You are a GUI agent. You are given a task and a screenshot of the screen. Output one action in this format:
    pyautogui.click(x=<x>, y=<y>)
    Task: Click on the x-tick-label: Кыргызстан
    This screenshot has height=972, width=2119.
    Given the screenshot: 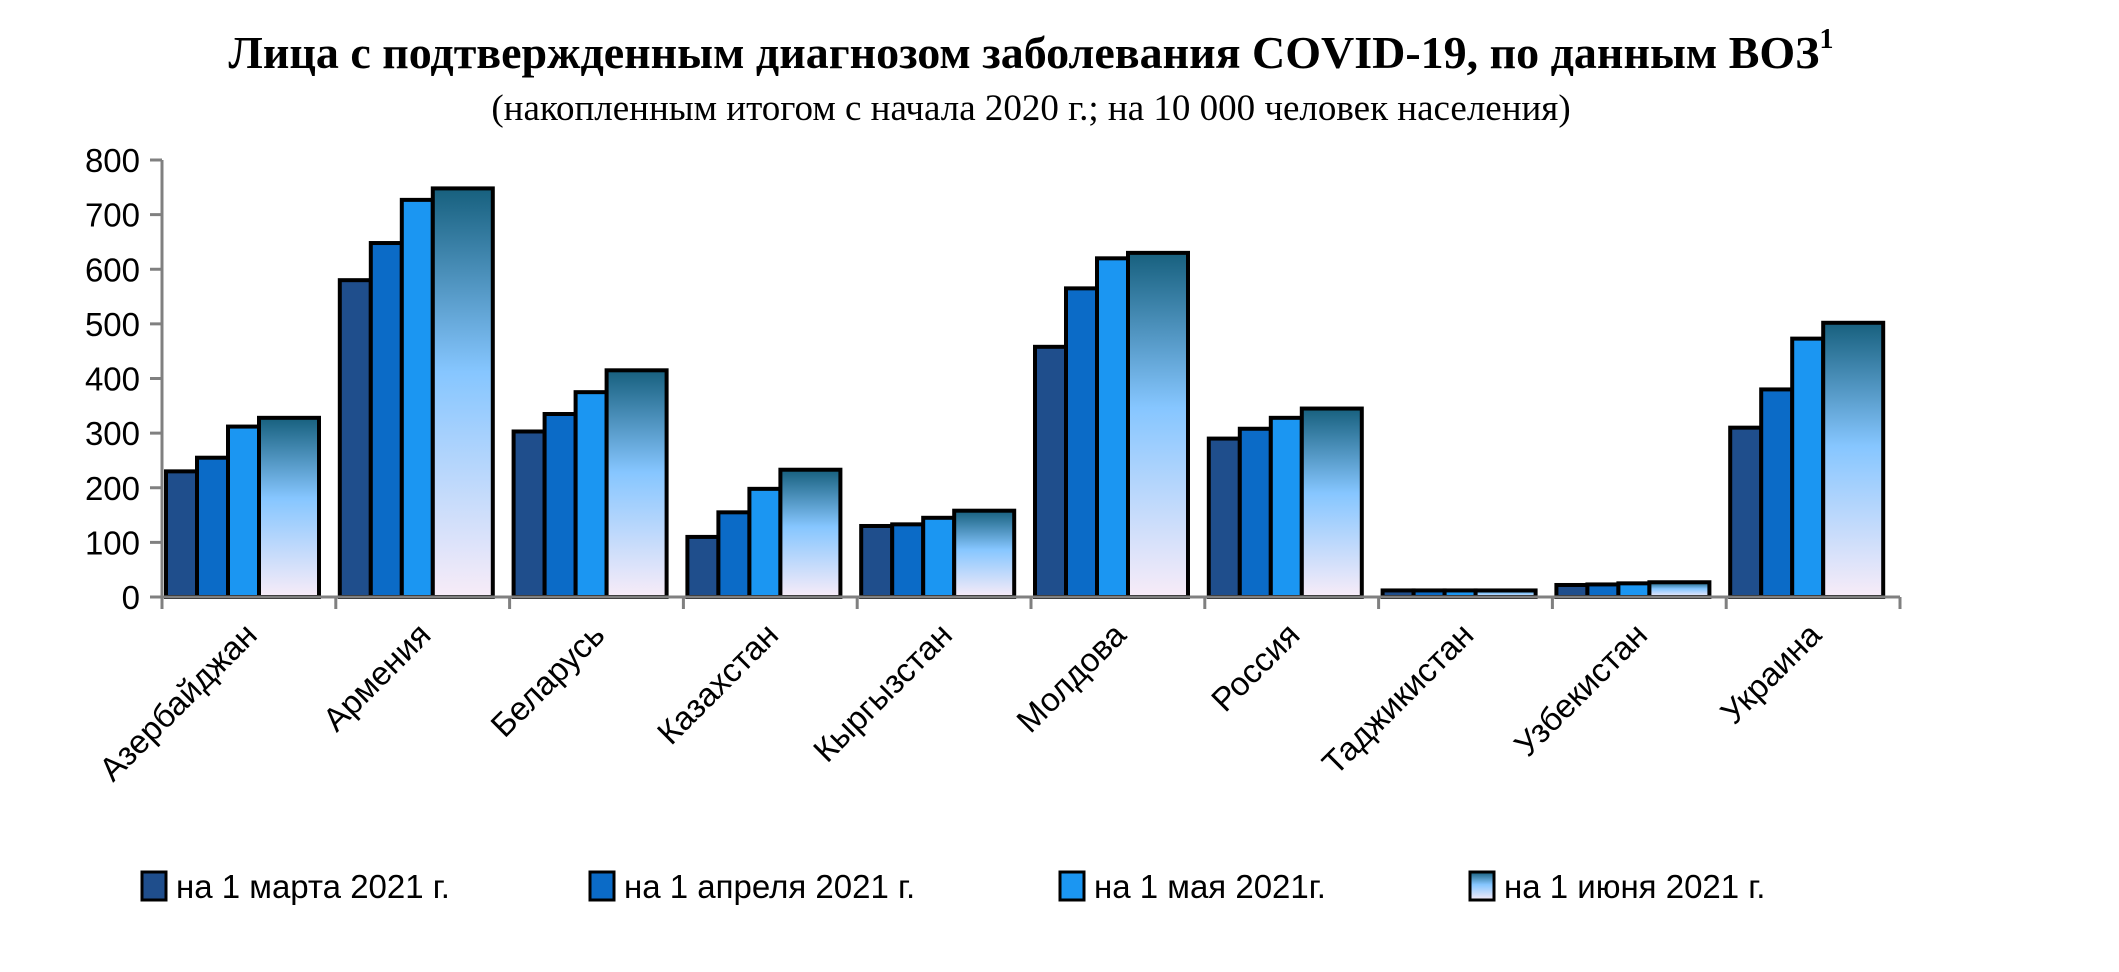 What is the action you would take?
    pyautogui.click(x=882, y=692)
    